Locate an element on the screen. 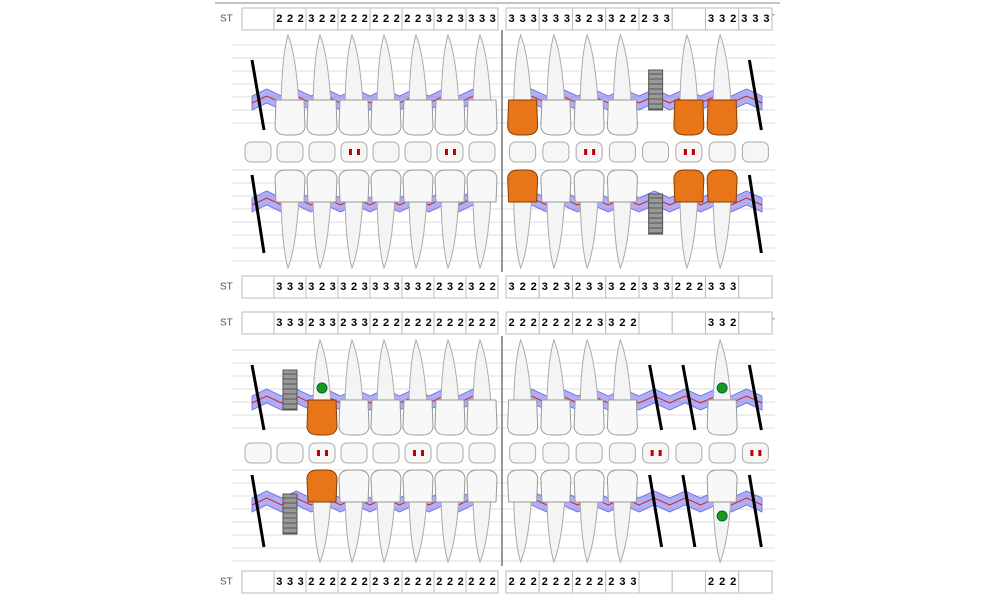 Image resolution: width=1000 pixels, height=600 pixels. row-label: ST is located at coordinates (226, 582).